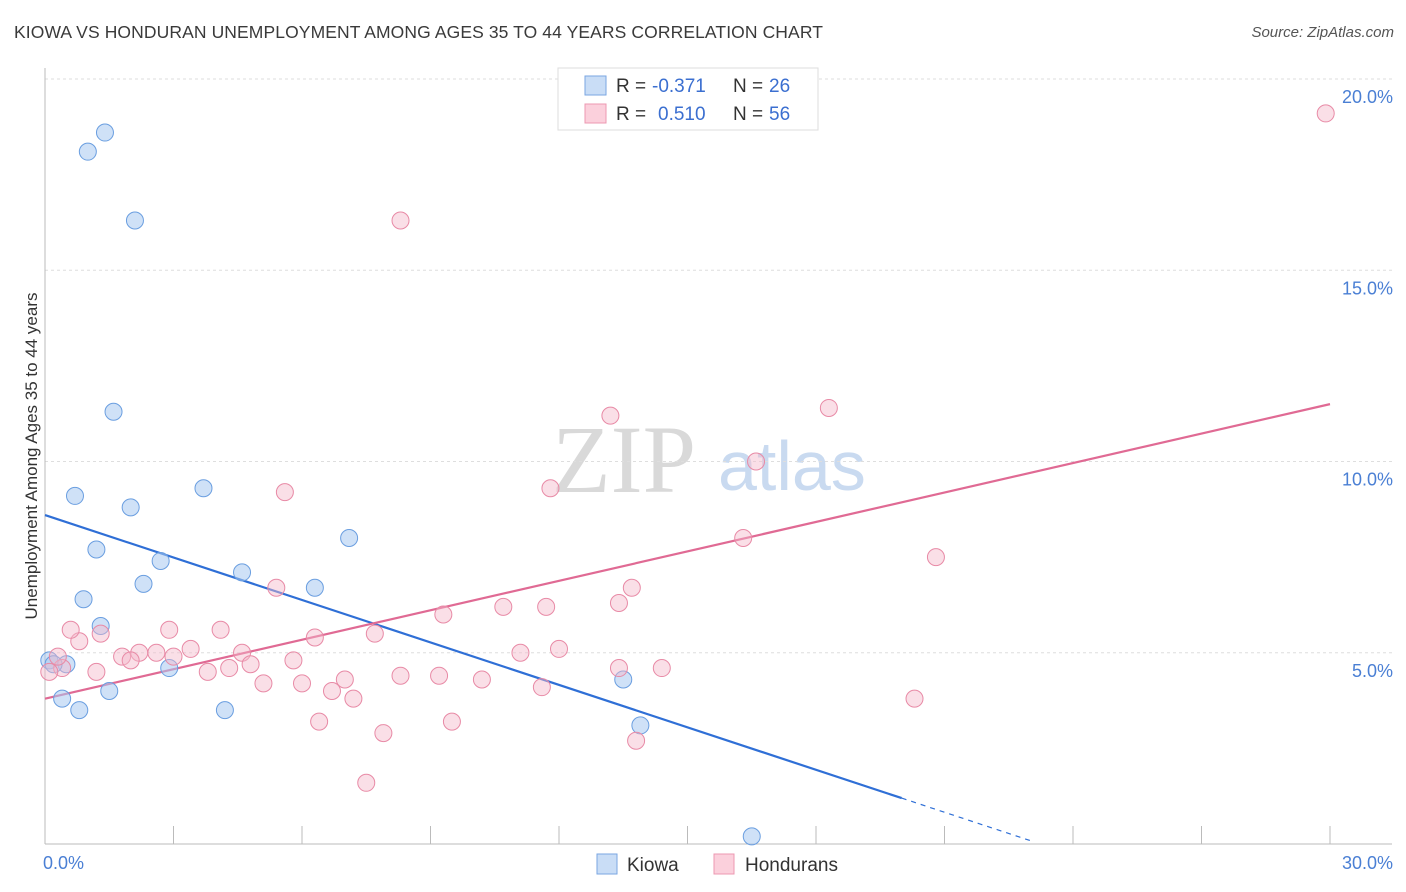 Image resolution: width=1406 pixels, height=892 pixels. I want to click on watermark-atlas: atlas, so click(792, 466).